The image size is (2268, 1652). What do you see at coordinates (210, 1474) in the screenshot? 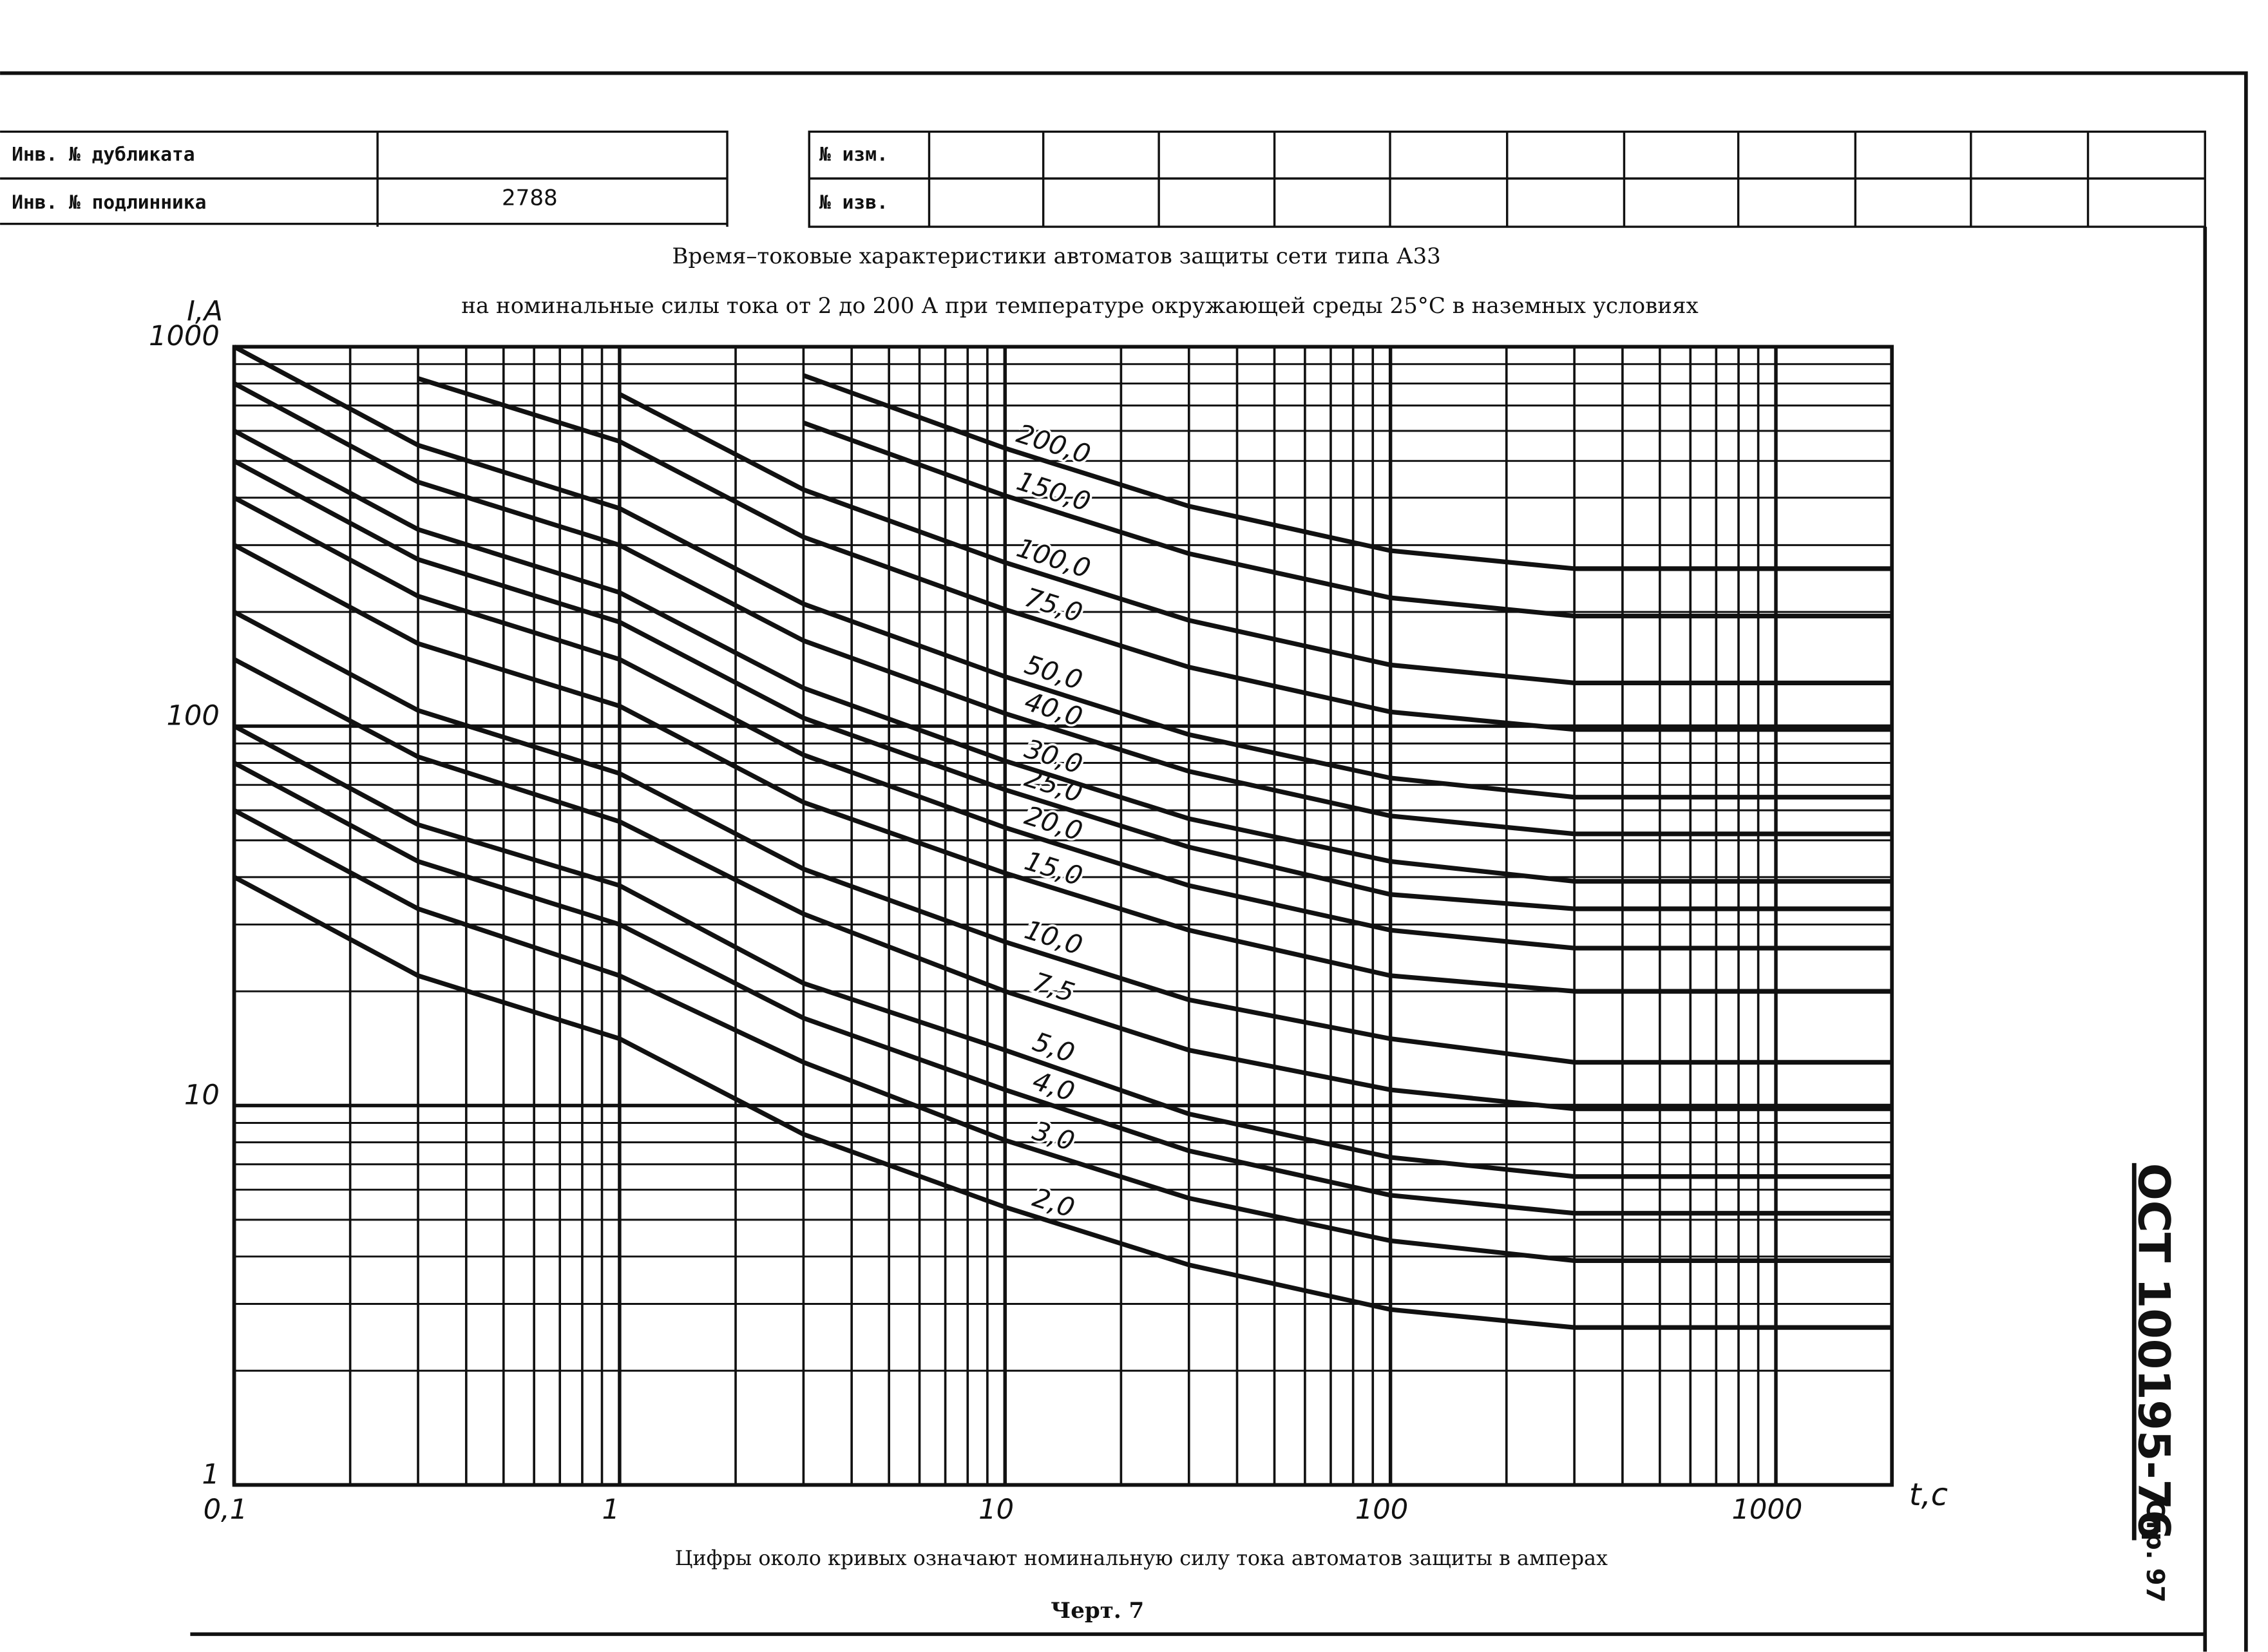
I see `y-tick-label: 1` at bounding box center [210, 1474].